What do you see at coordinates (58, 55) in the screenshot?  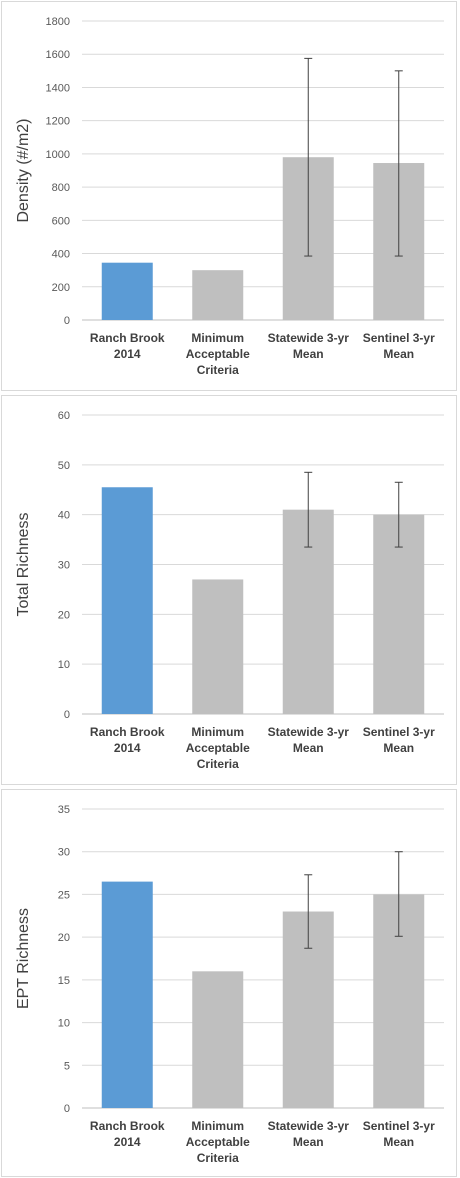 I see `y-tick-label: 1600` at bounding box center [58, 55].